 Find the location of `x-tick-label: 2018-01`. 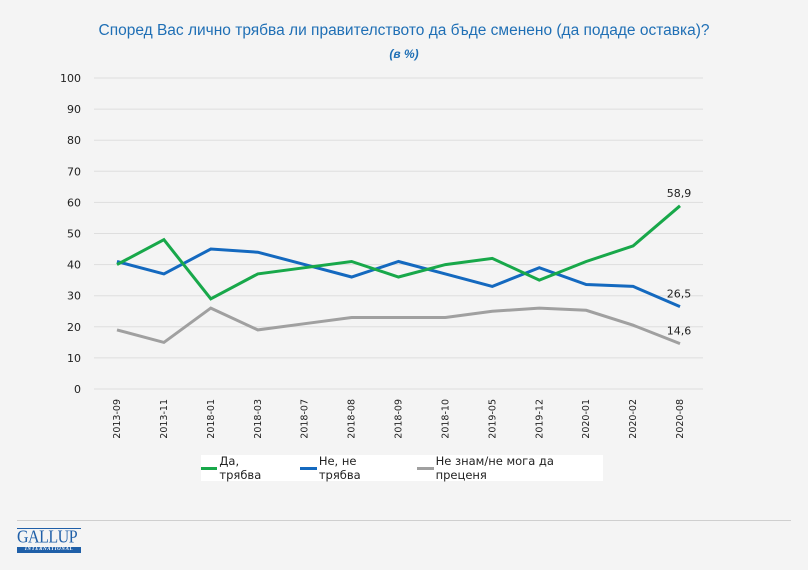

x-tick-label: 2018-01 is located at coordinates (211, 419).